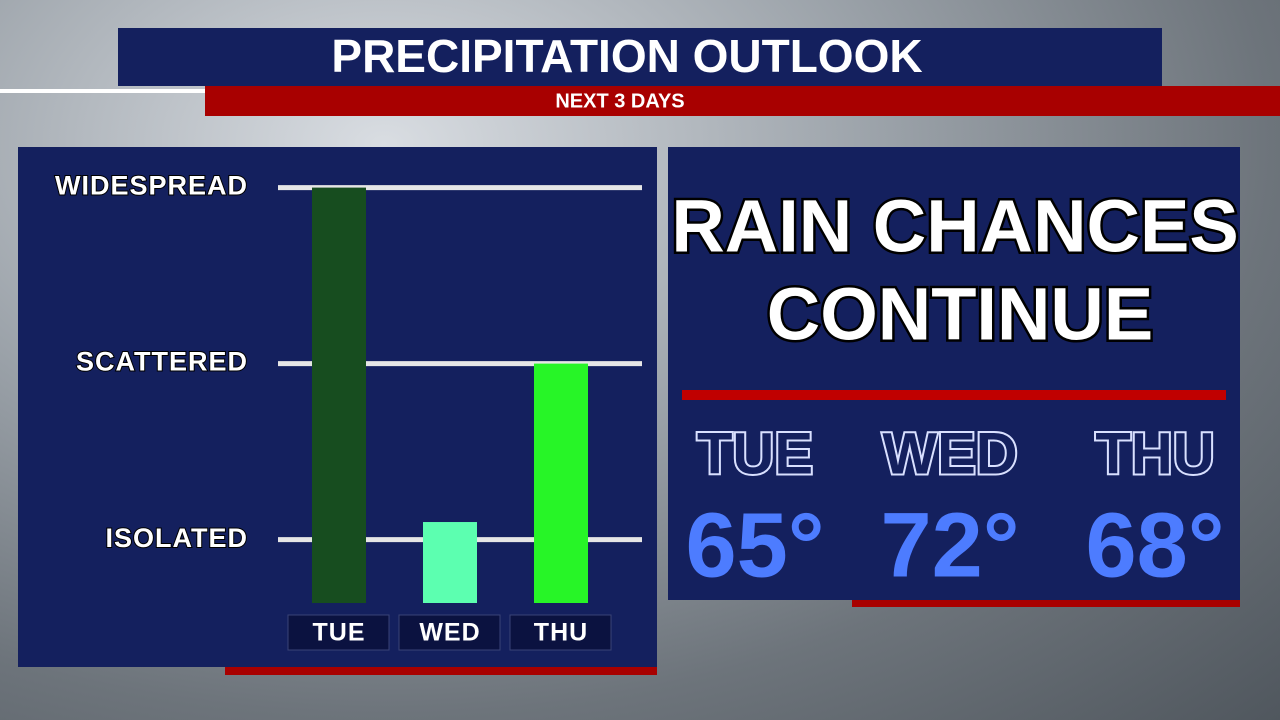 The width and height of the screenshot is (1280, 720). I want to click on x-tick-label: TUE, so click(339, 633).